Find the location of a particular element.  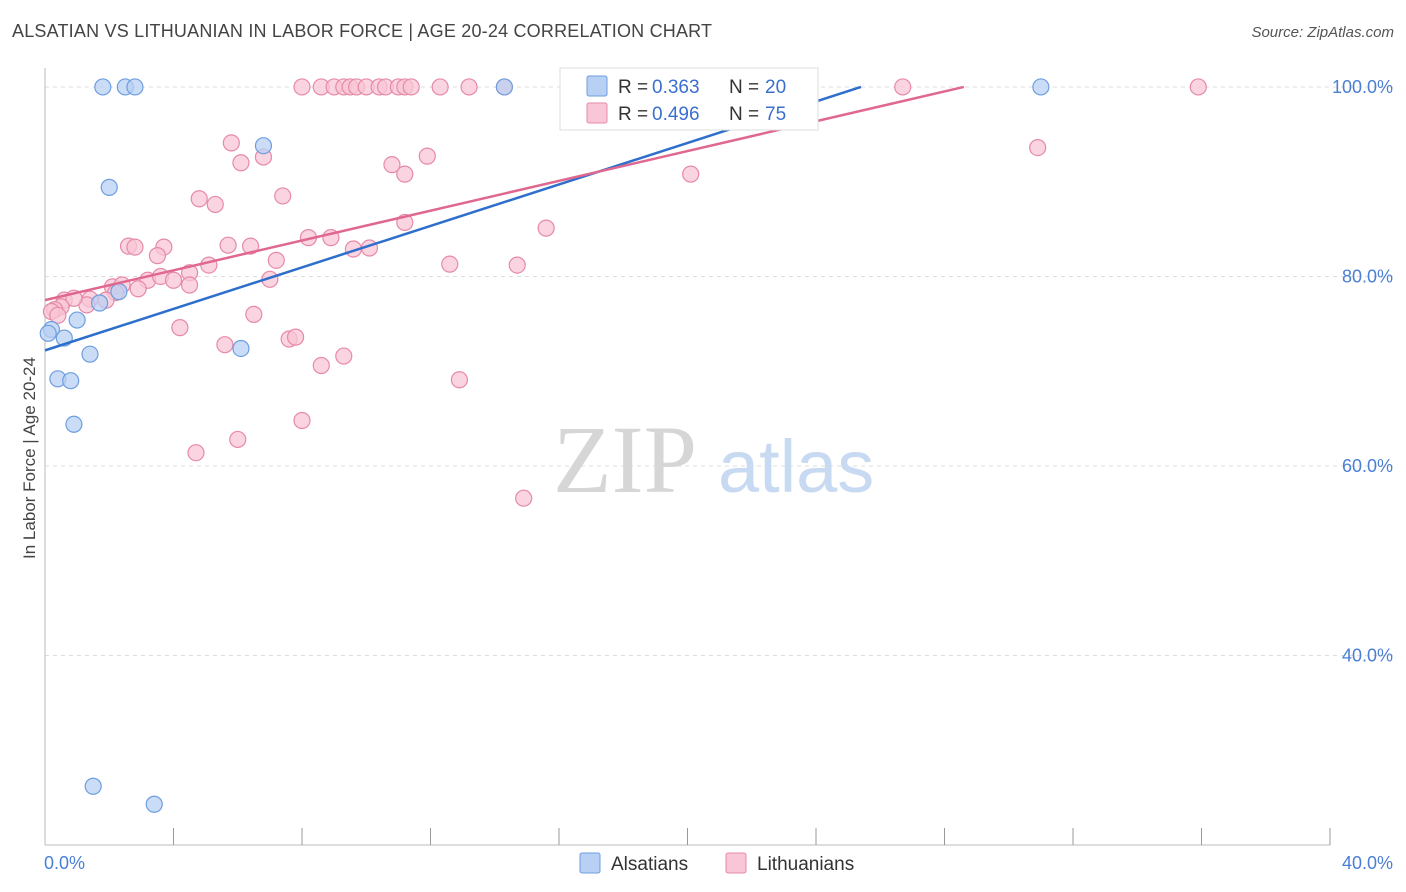

legend-r-value-lithuanians: 0.496 is located at coordinates (676, 114).